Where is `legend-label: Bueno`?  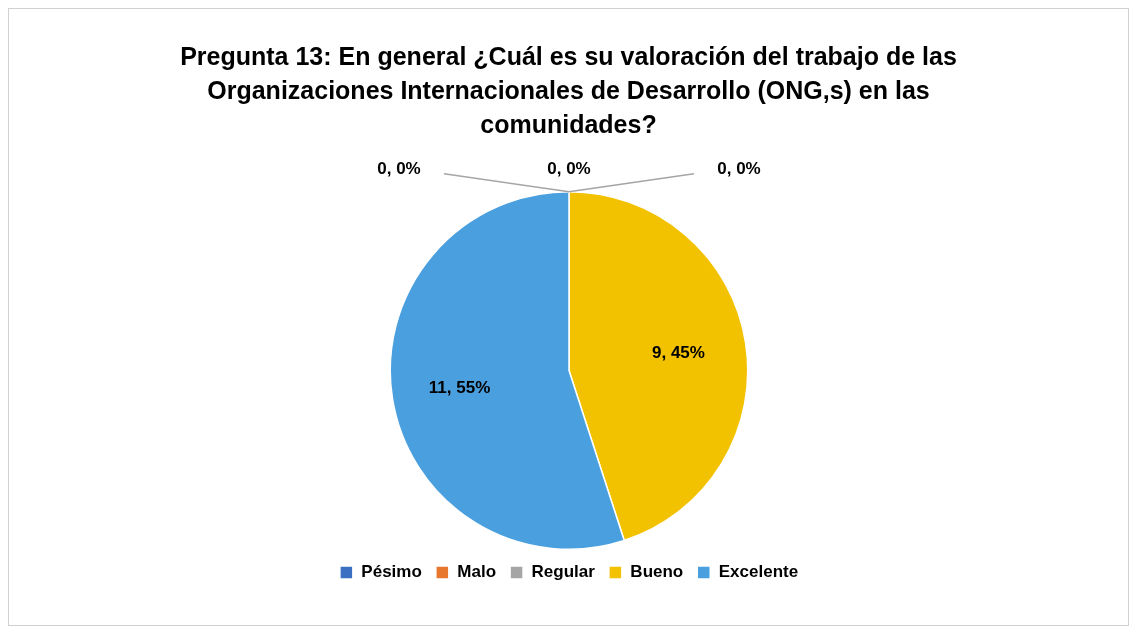 legend-label: Bueno is located at coordinates (656, 572).